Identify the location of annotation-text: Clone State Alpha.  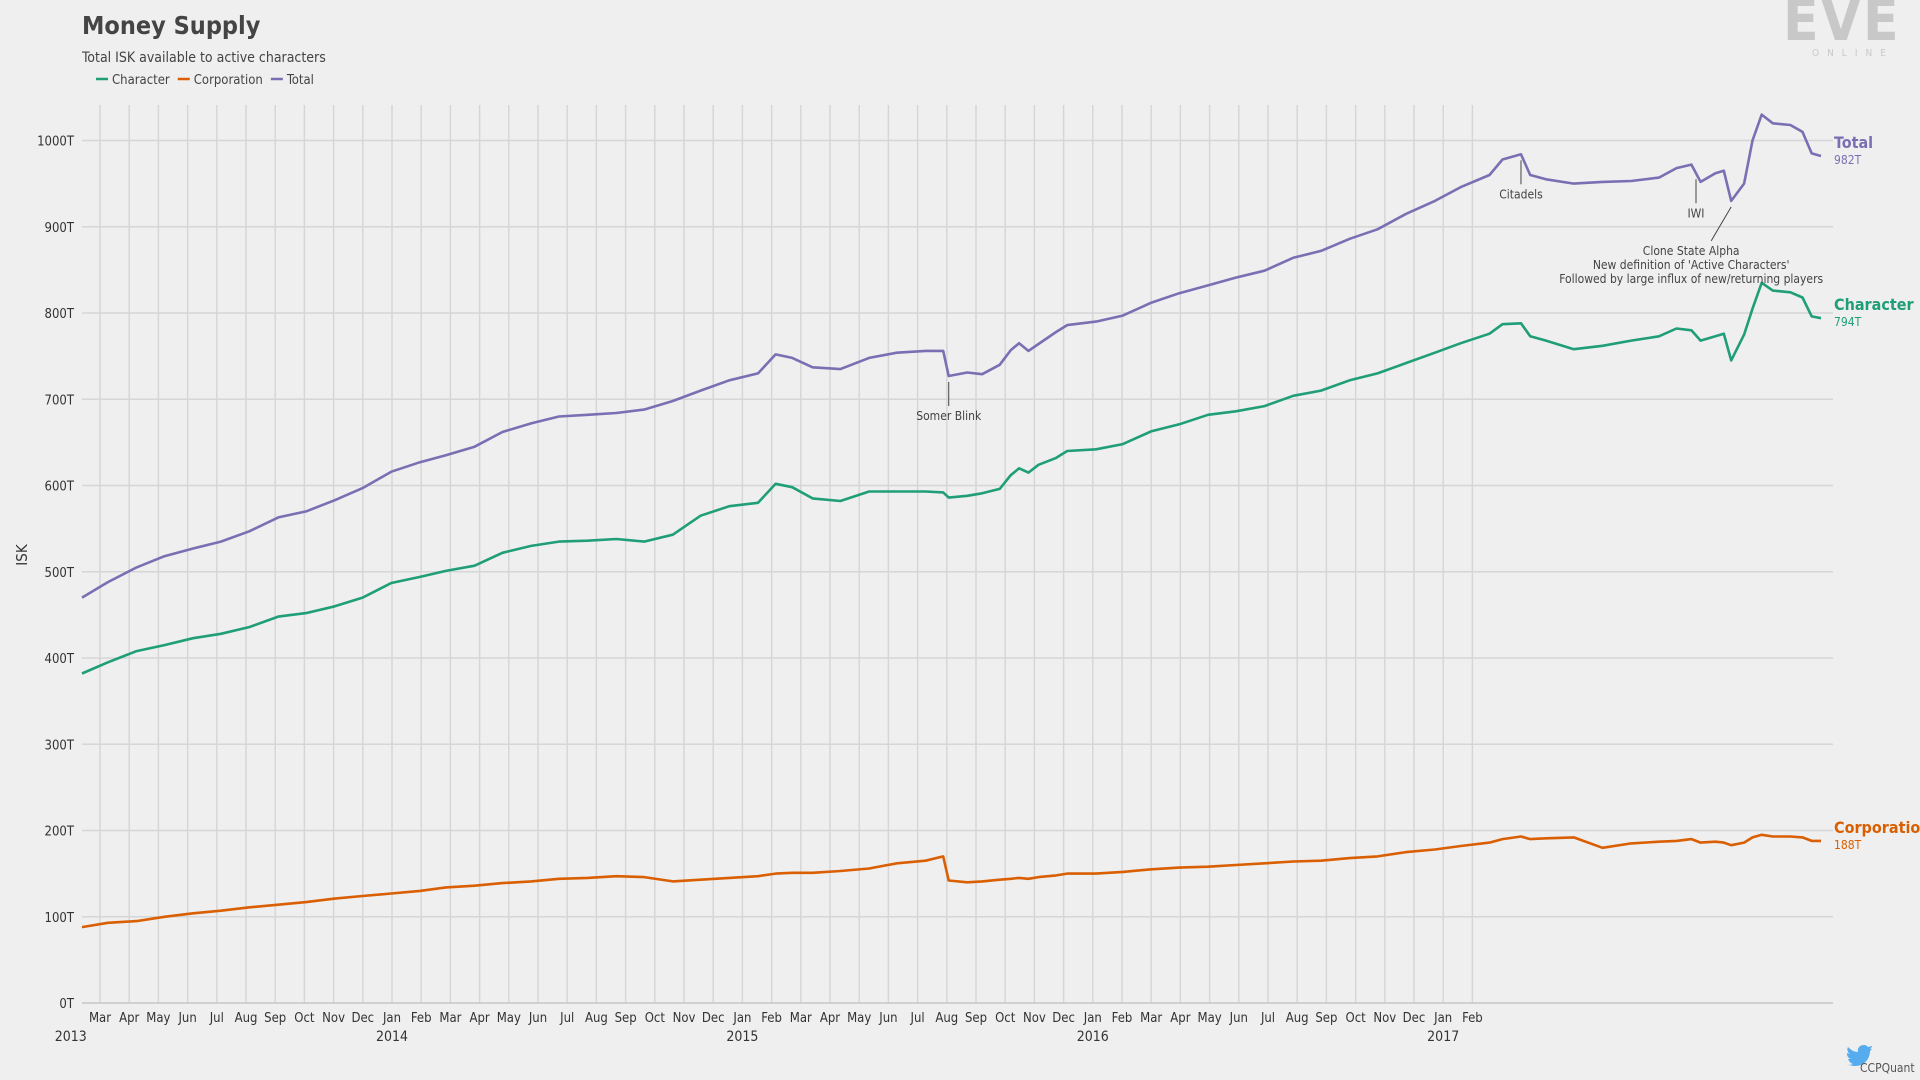
(1691, 251).